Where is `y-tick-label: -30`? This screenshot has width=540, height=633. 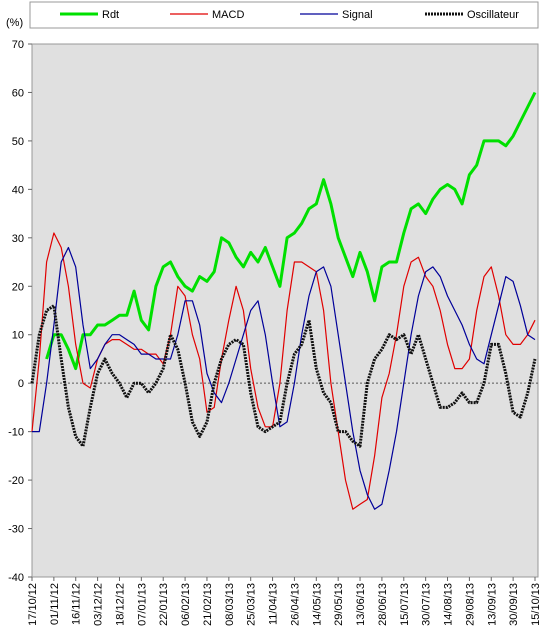 y-tick-label: -30 is located at coordinates (16, 530).